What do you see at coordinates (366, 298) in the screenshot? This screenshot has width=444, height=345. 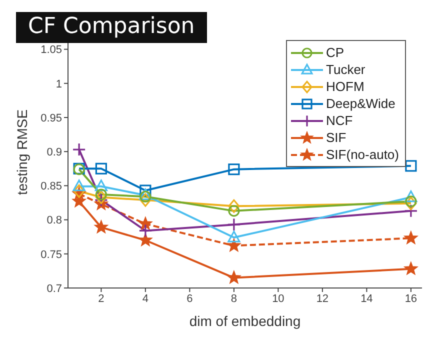 I see `x-tick-label: 14` at bounding box center [366, 298].